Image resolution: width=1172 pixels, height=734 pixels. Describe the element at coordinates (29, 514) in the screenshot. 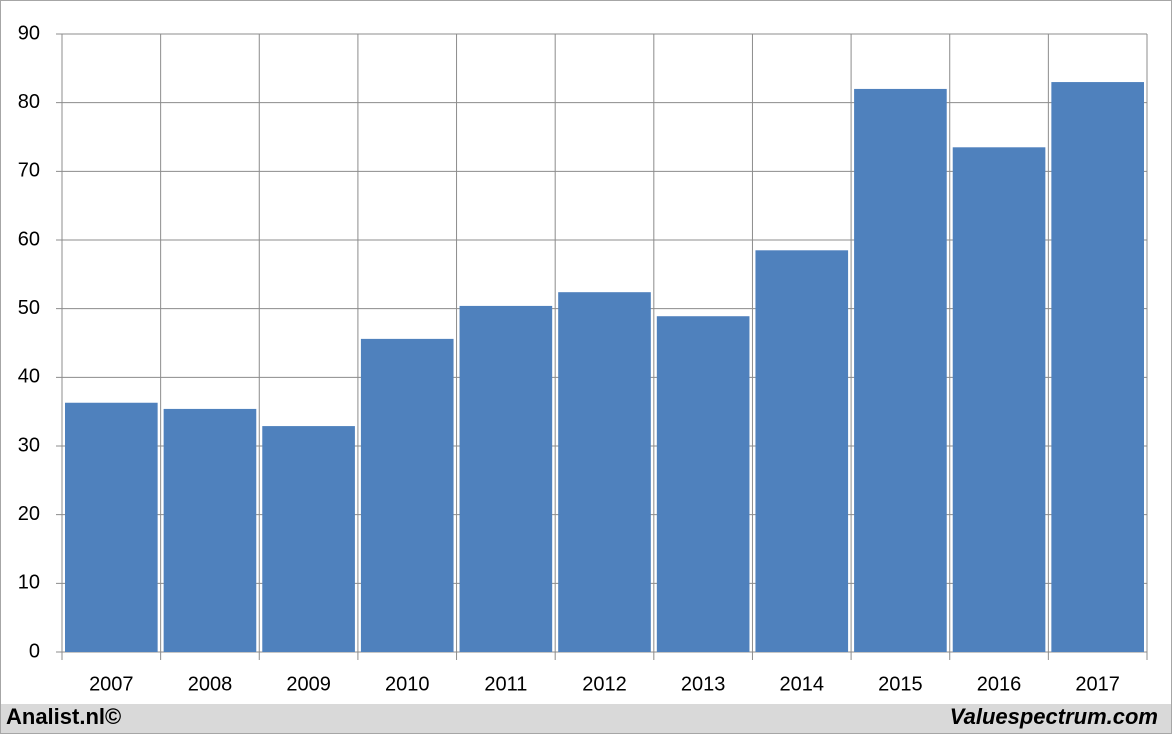

I see `y-tick-label: 20` at that location.